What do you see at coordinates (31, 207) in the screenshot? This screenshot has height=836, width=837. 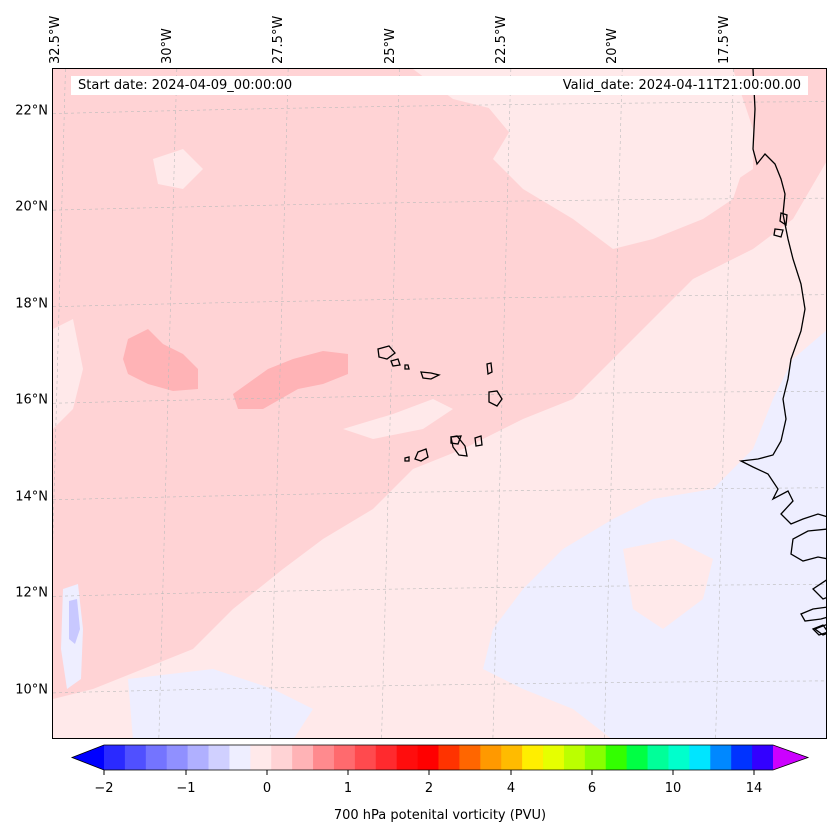 I see `latitude-tick-label: 20°N` at bounding box center [31, 207].